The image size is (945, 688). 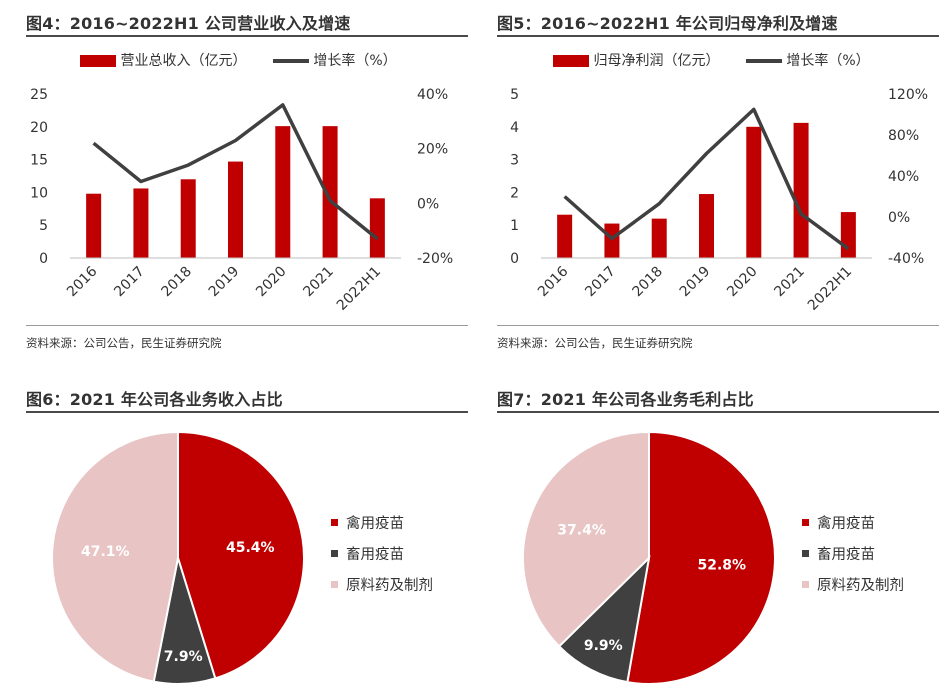 I want to click on slice-data-label: 45.4%, so click(x=250, y=548).